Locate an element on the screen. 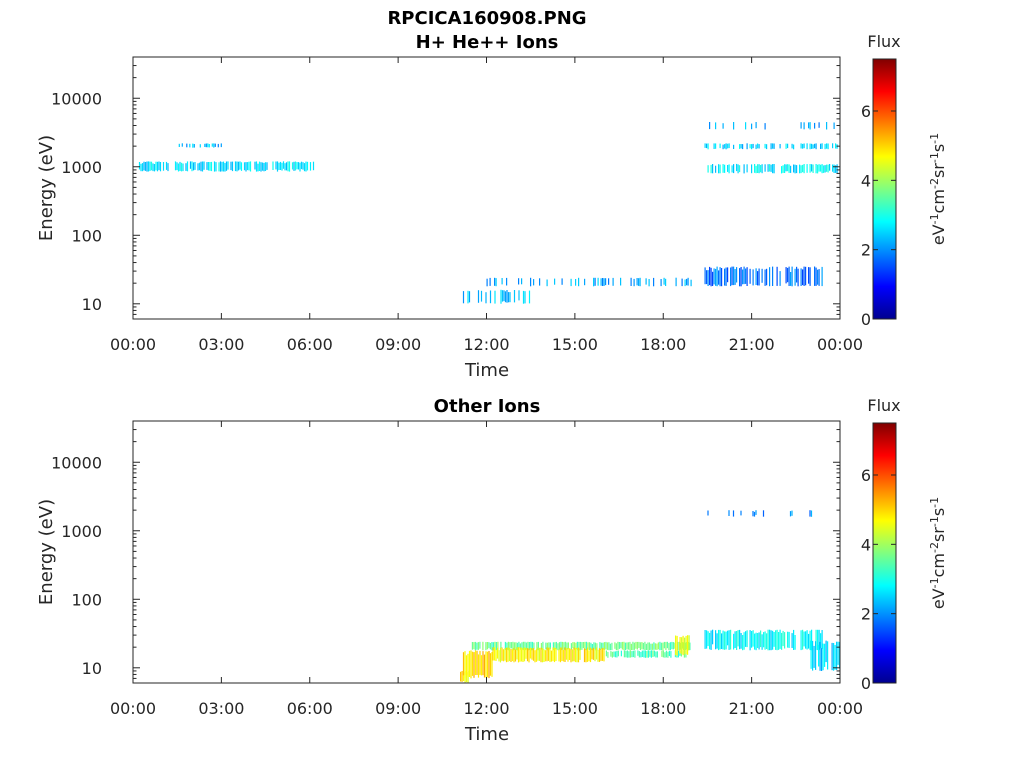 The image size is (1024, 768). colorbar-units: eV-1cm-2sr-1s-1 is located at coordinates (938, 553).